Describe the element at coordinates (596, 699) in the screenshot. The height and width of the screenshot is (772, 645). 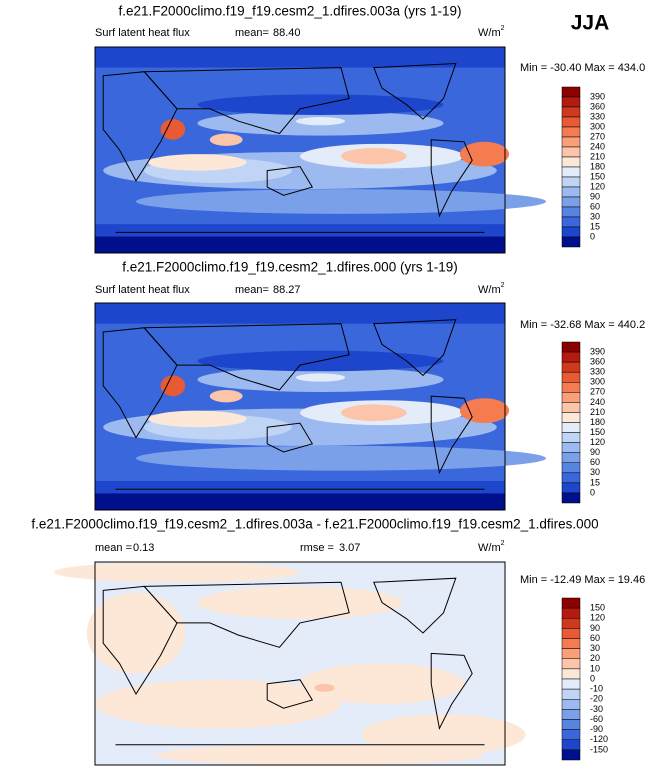
I see `colorbar-label: -20` at that location.